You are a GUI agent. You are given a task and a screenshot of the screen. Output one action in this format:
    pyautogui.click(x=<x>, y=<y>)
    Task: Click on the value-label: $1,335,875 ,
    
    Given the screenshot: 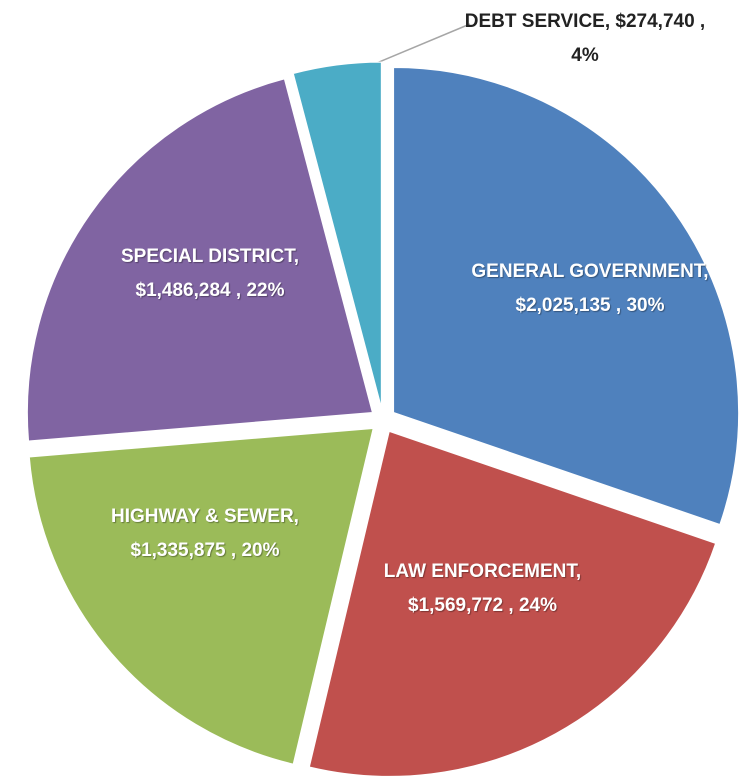 What is the action you would take?
    pyautogui.click(x=183, y=550)
    